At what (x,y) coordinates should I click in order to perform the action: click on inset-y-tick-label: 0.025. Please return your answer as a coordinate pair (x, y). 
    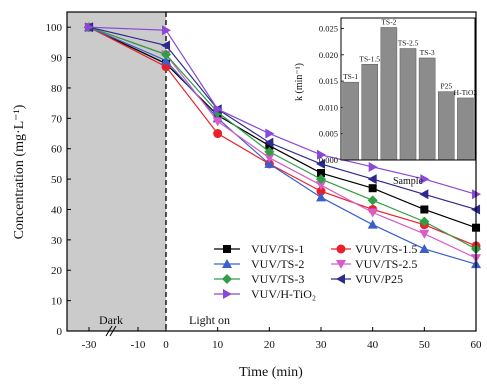
    Looking at the image, I should click on (328, 29).